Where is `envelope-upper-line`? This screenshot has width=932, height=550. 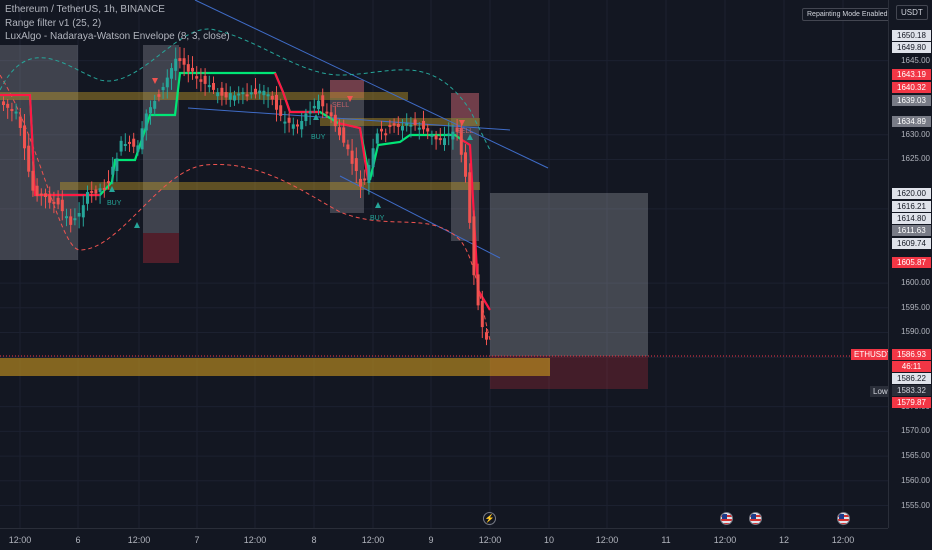
envelope-upper-line is located at coordinates (245, 89).